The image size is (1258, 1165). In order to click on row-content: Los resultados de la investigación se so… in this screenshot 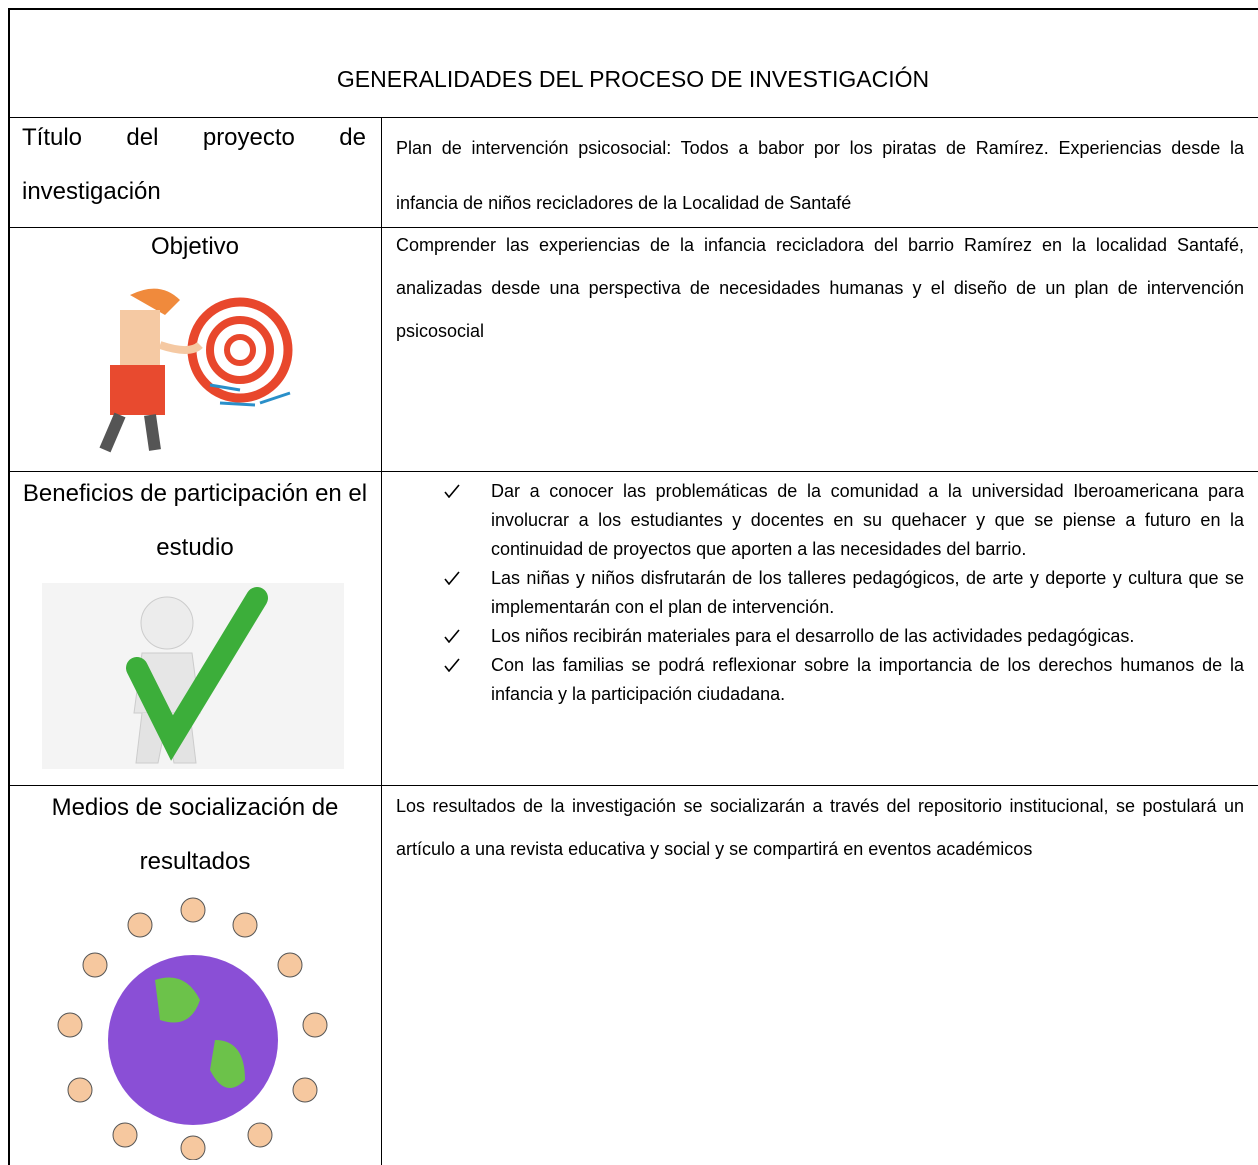, I will do `click(820, 827)`.